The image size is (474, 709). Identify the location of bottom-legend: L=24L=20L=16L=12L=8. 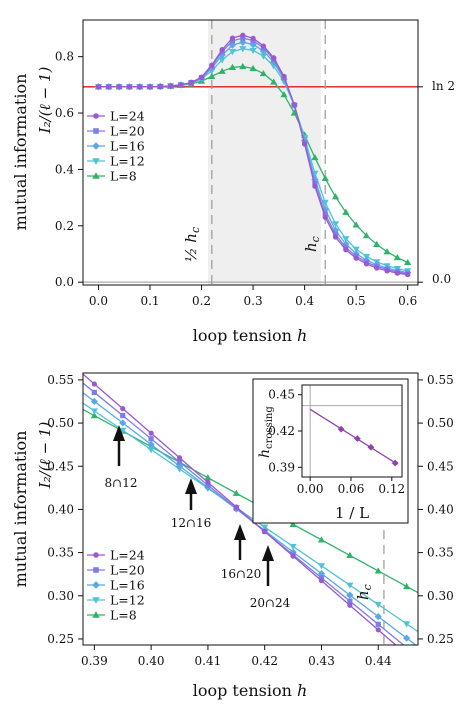
(116, 585).